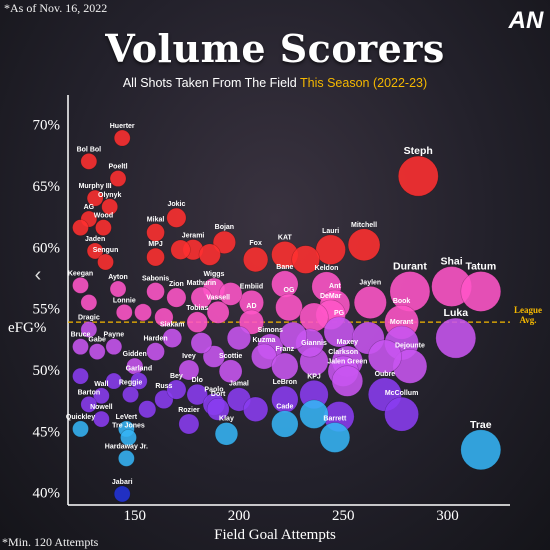 This screenshot has width=550, height=550. Describe the element at coordinates (89, 318) in the screenshot. I see `player-label: Dragic` at that location.